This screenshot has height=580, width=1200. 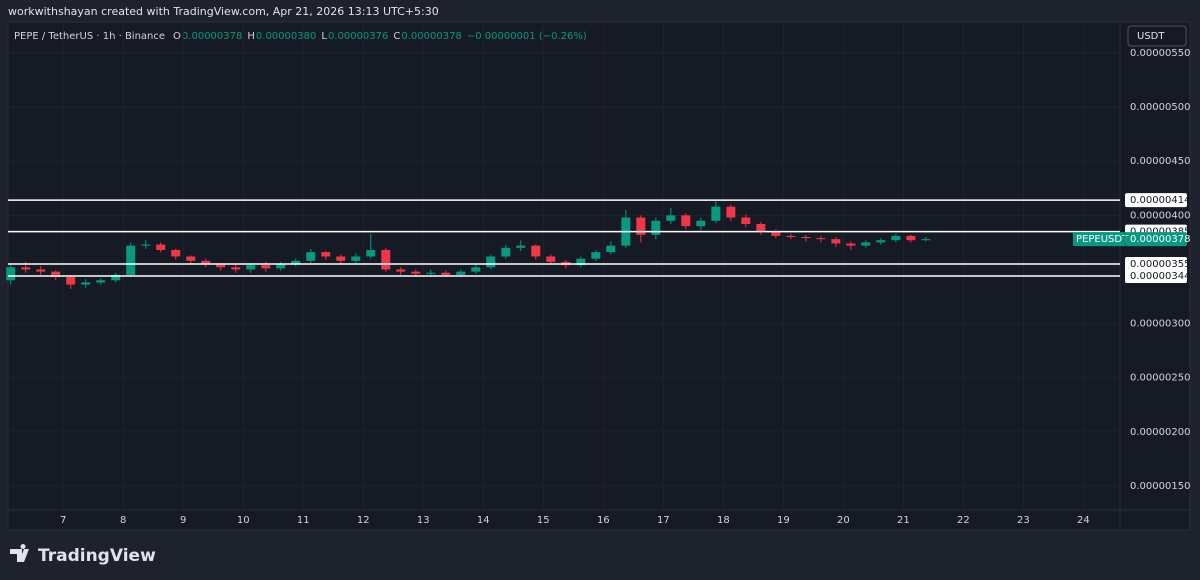 I want to click on logo-icon, so click(x=19, y=553).